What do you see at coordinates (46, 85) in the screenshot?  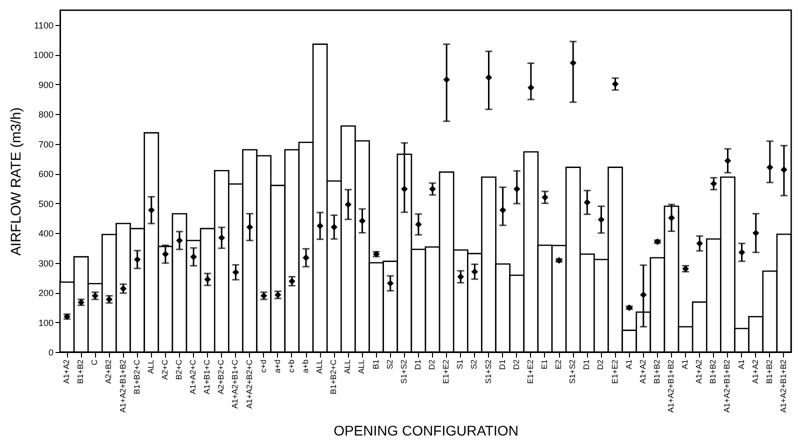 I see `y-tick-label: 900` at bounding box center [46, 85].